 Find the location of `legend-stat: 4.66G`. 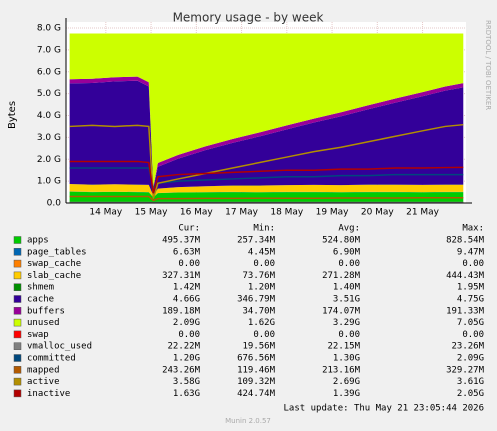

legend-stat: 4.66G is located at coordinates (186, 300).